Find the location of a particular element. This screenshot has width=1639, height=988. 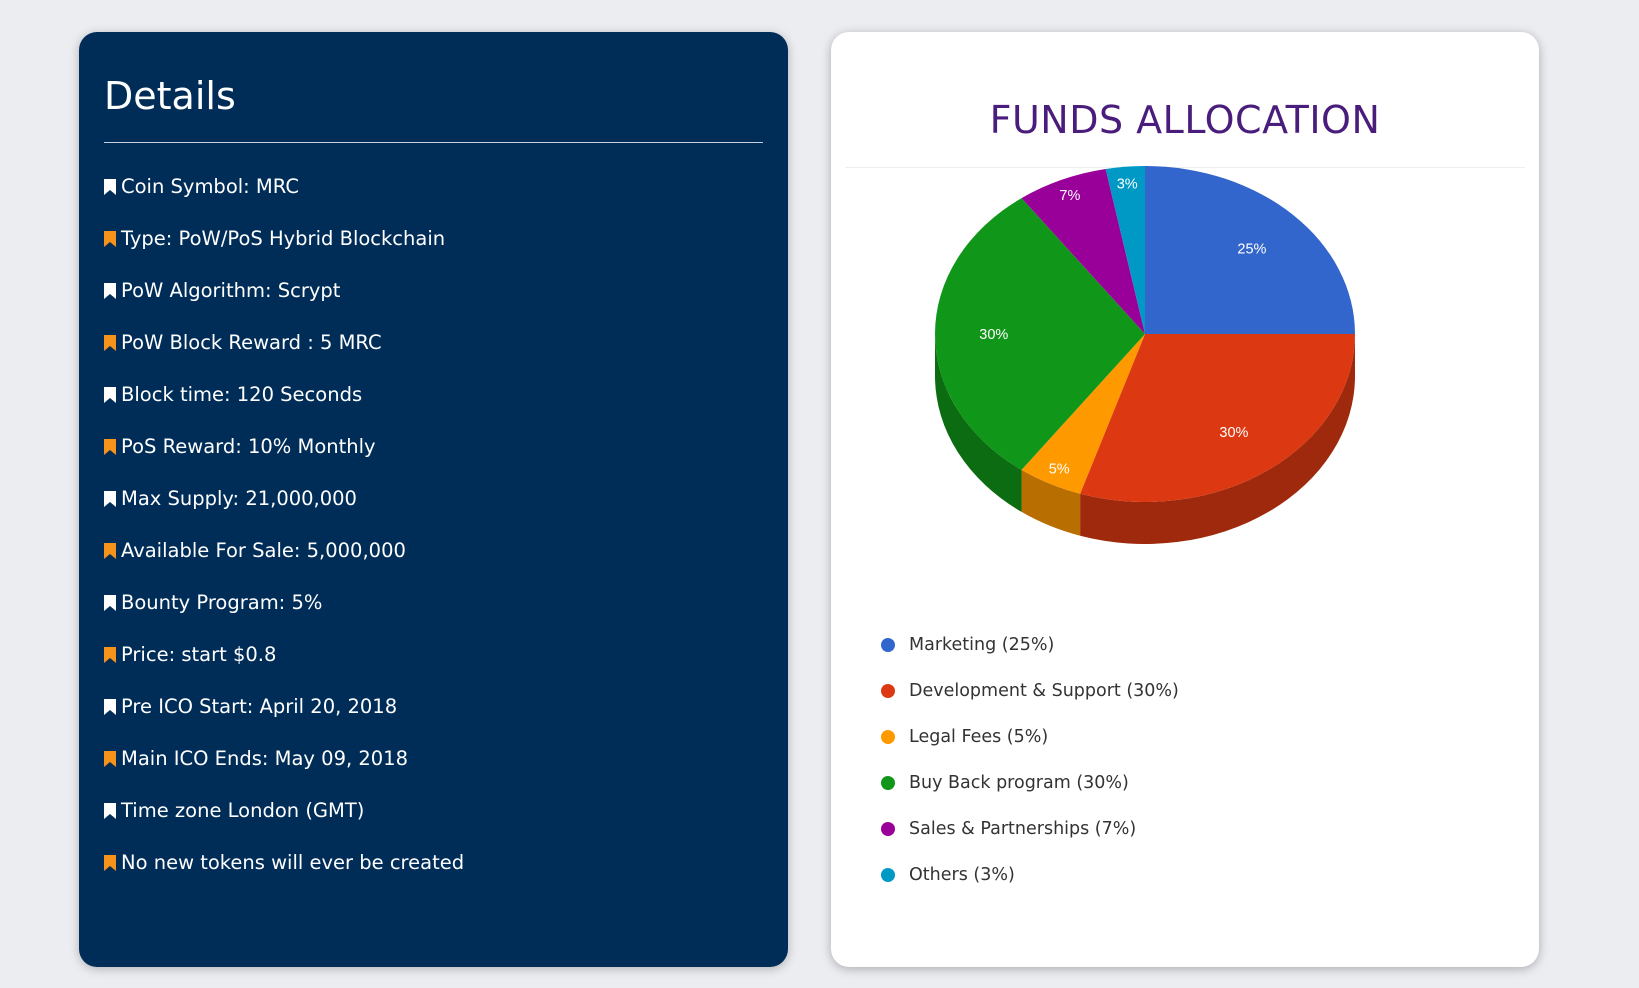

detail-item: Coin Symbol: MRC is located at coordinates (433, 187).